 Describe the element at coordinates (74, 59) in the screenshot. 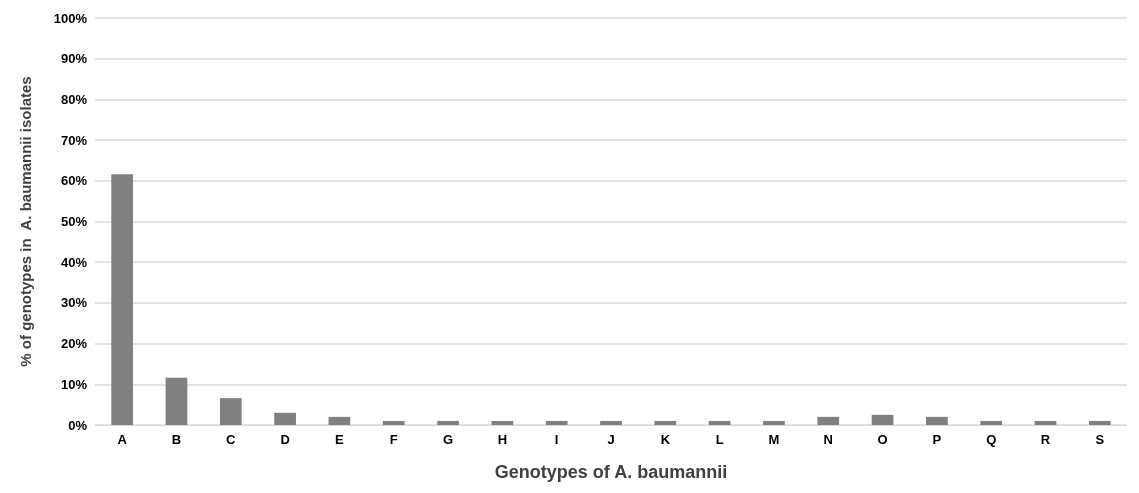

I see `y-tick-label: 90%` at that location.